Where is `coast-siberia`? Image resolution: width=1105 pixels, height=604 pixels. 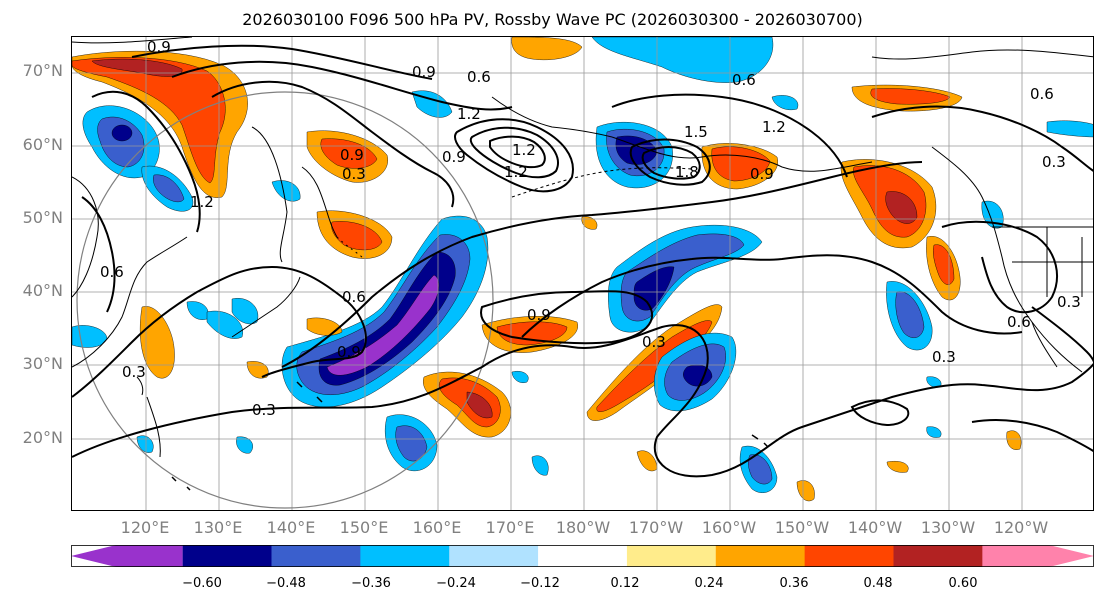 coast-siberia is located at coordinates (269, 194).